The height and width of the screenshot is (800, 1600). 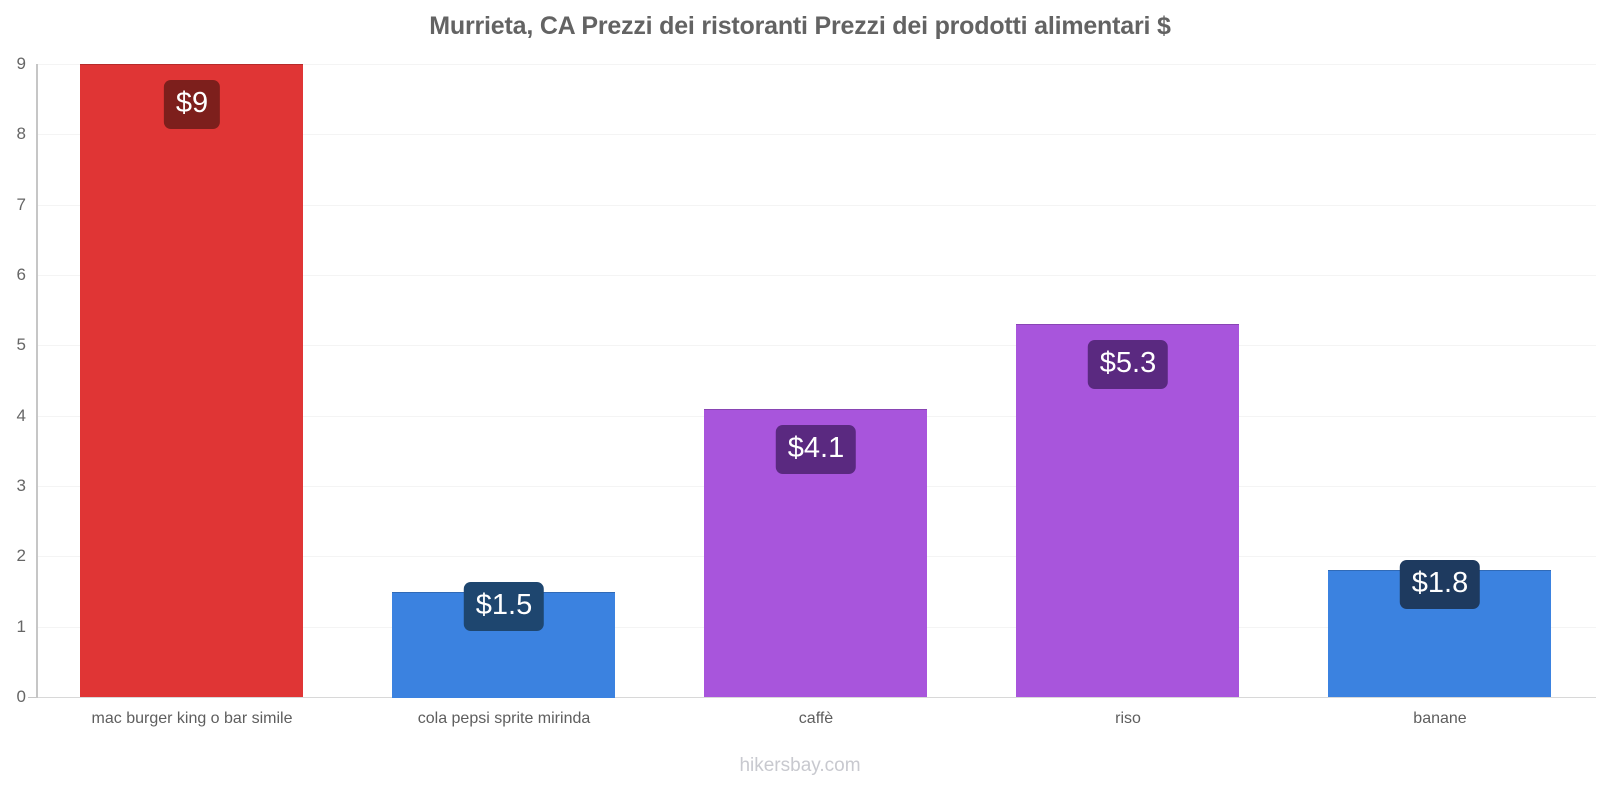 I want to click on x-axis-tick-label: caffè, so click(x=816, y=718).